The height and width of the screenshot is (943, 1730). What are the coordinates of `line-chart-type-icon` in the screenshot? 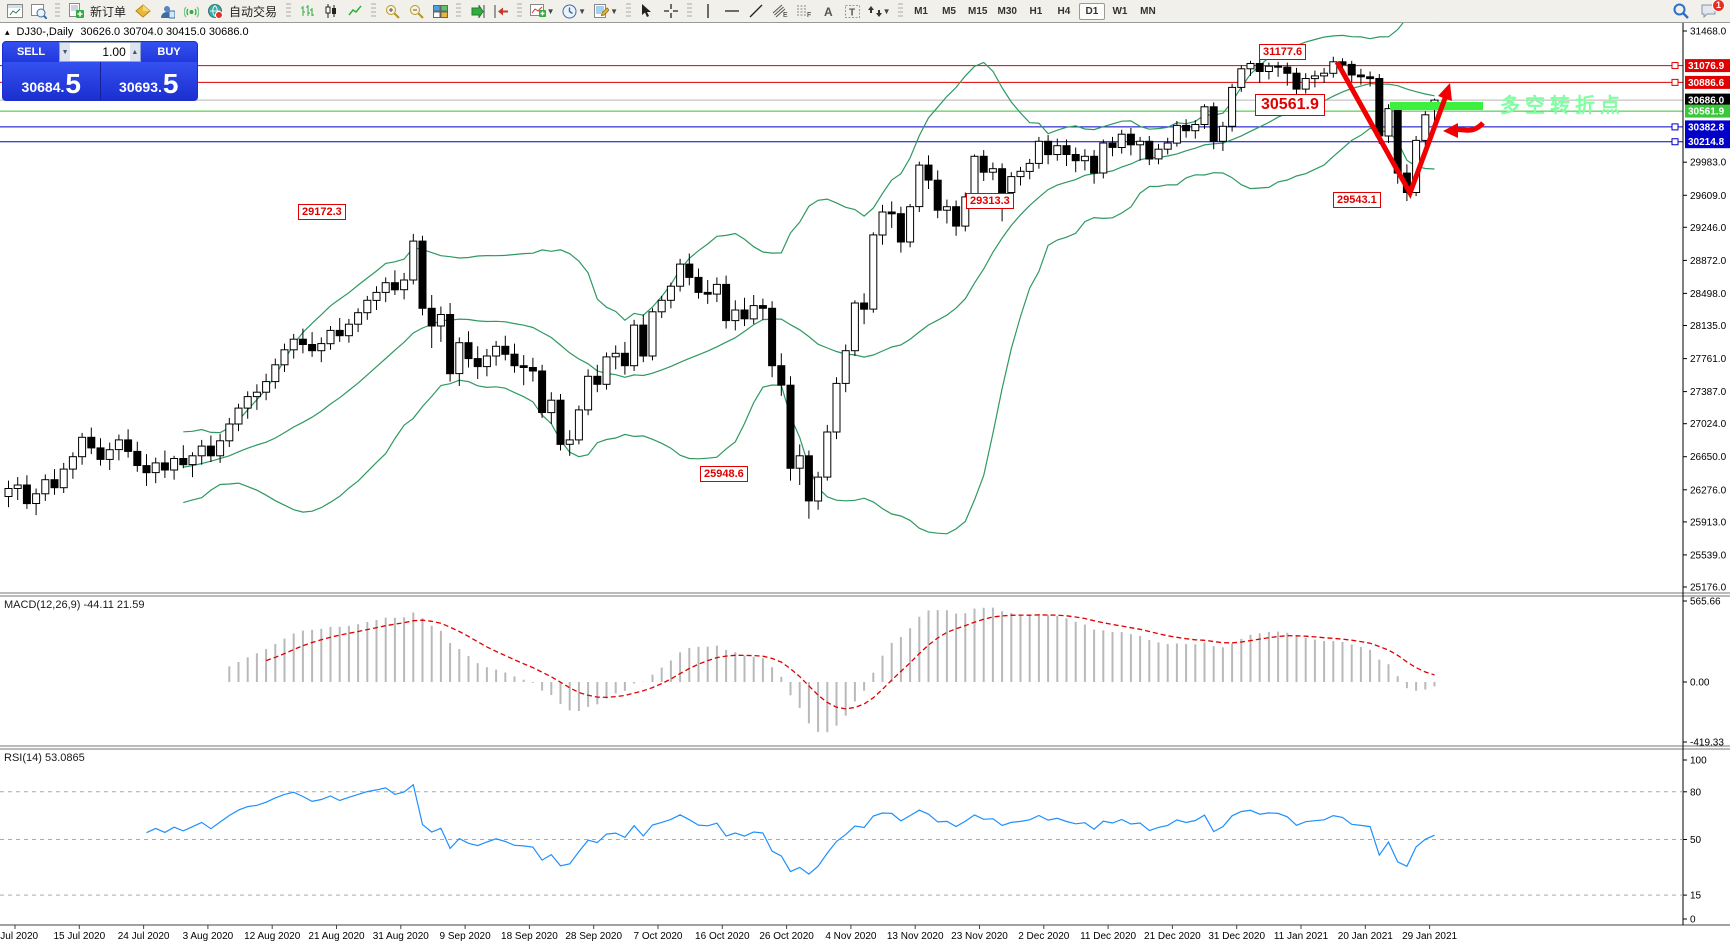 It's located at (355, 11).